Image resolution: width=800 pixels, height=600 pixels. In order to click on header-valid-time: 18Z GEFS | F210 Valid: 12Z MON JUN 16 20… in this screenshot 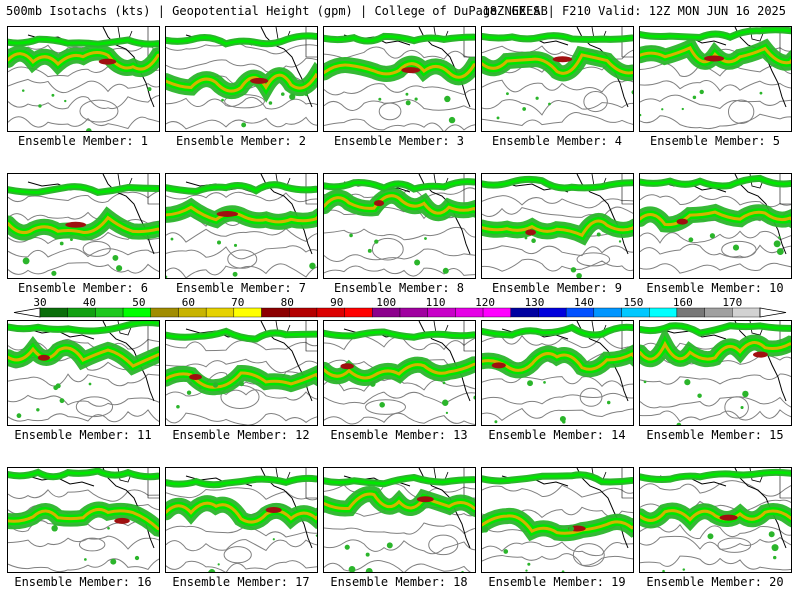, I will do `click(634, 11)`.